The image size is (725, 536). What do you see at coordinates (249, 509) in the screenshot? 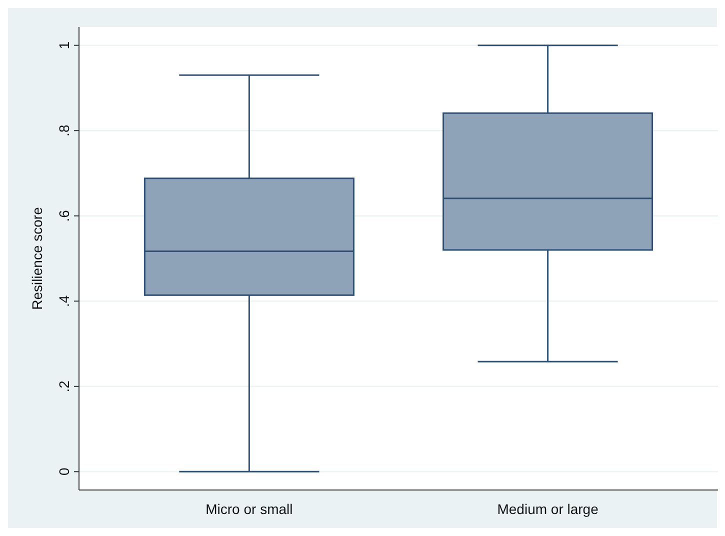
I see `x-tick-label: Micro or small` at bounding box center [249, 509].